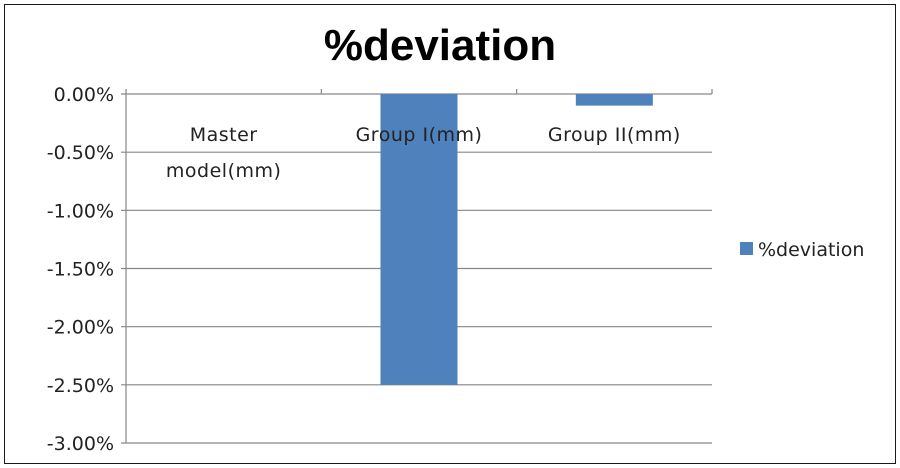  I want to click on category-label: Group I(mm), so click(419, 135).